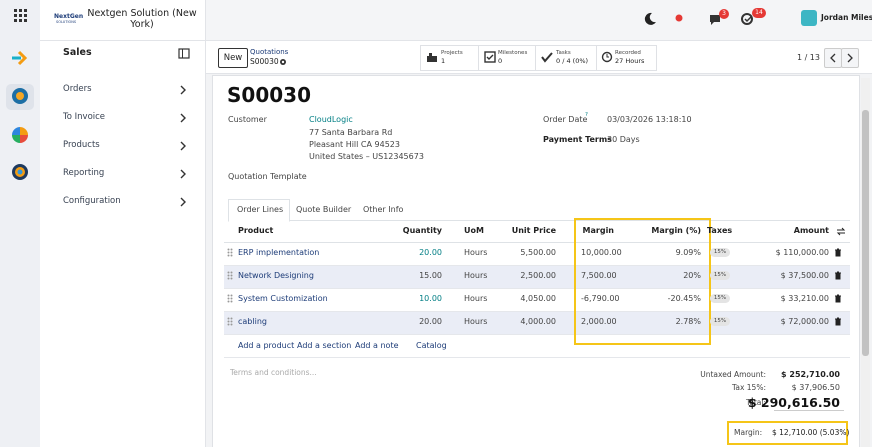 Image resolution: width=872 pixels, height=447 pixels. I want to click on tax-tag: 15%, so click(720, 275).